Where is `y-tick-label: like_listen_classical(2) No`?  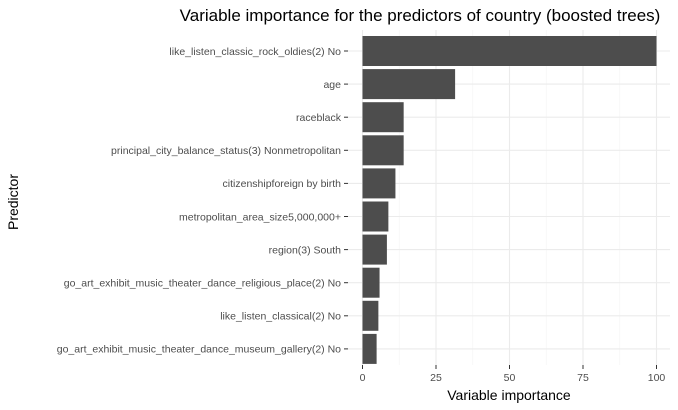
y-tick-label: like_listen_classical(2) No is located at coordinates (280, 317).